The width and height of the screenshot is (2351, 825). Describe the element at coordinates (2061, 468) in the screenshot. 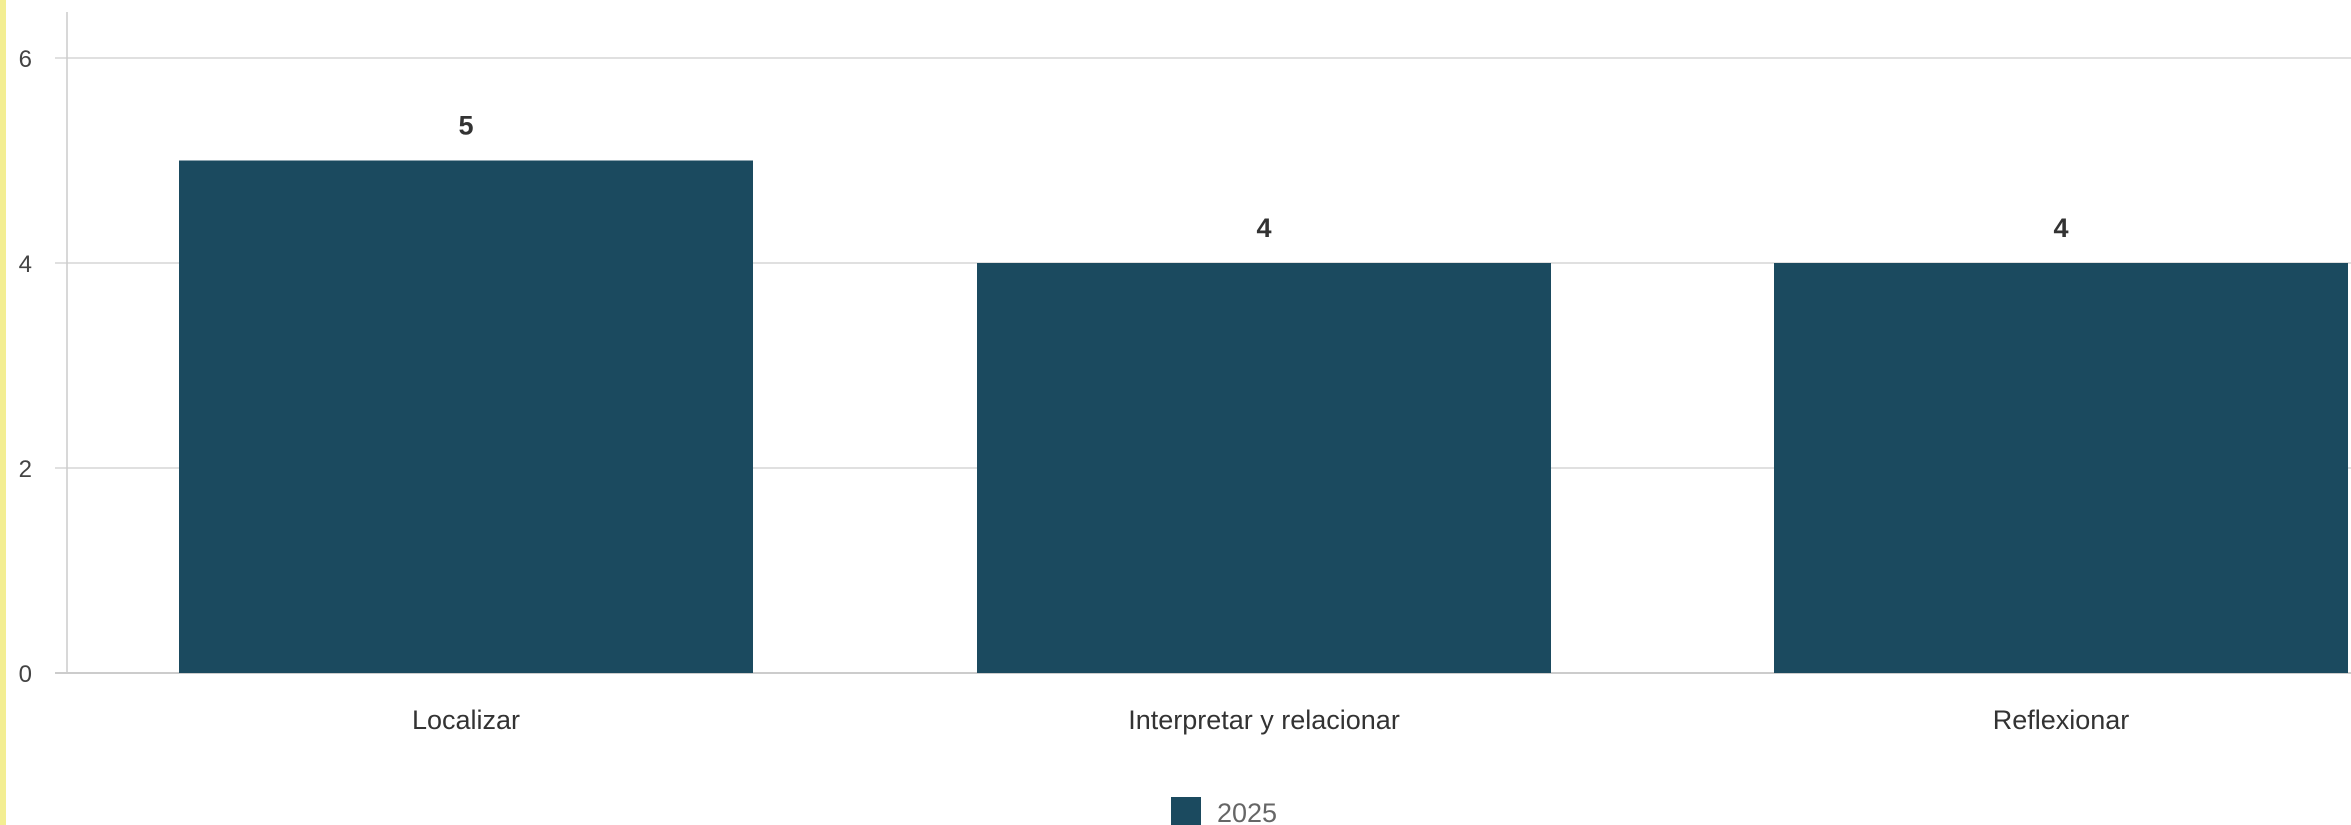

I see `bar-reflexionar` at that location.